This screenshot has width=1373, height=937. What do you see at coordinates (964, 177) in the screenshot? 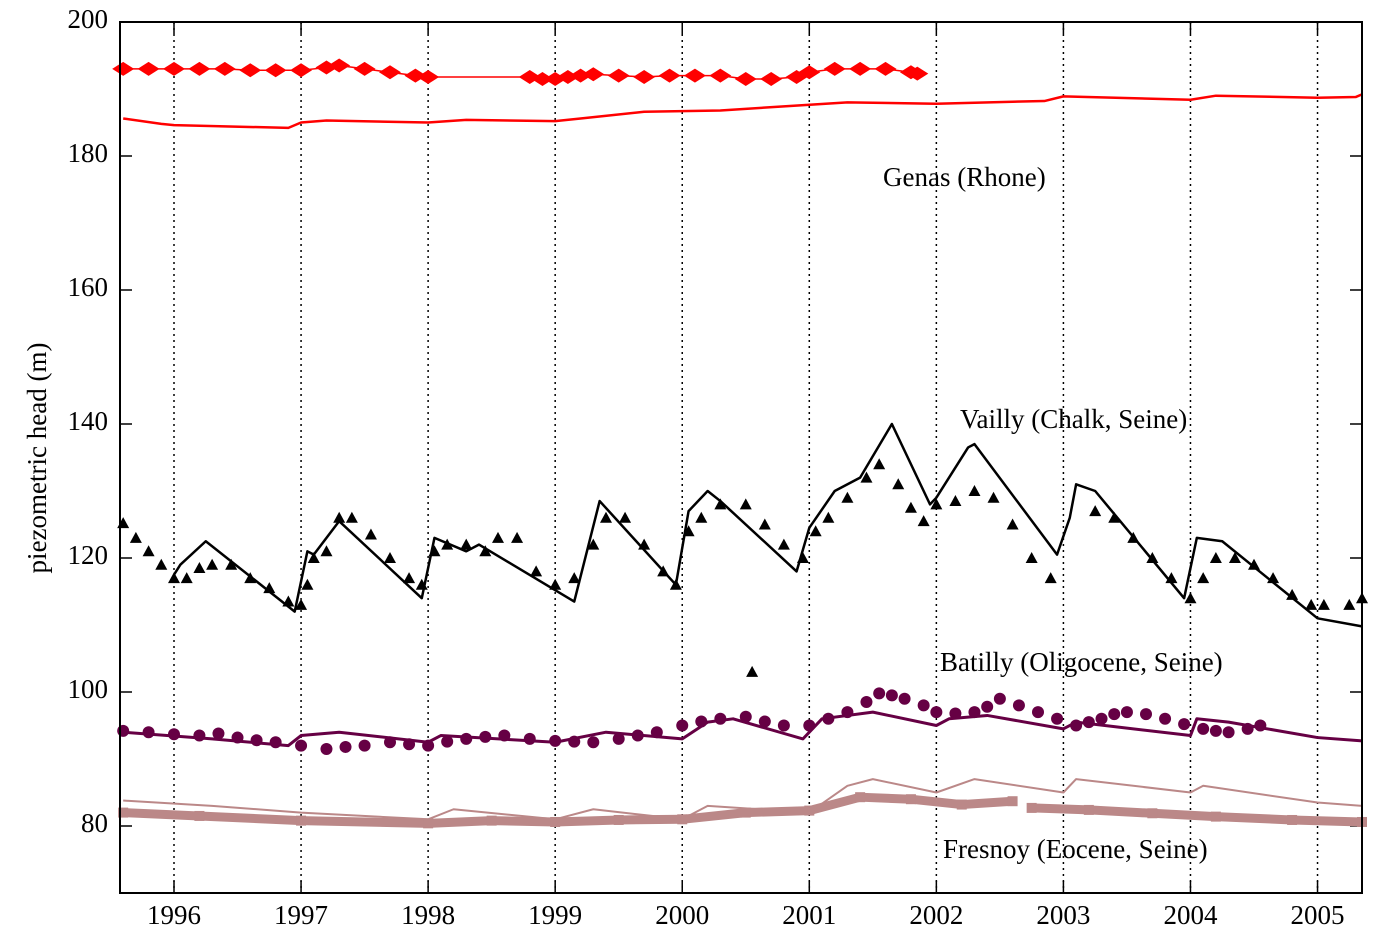
I see `annotation: Genas (Rhone)` at bounding box center [964, 177].